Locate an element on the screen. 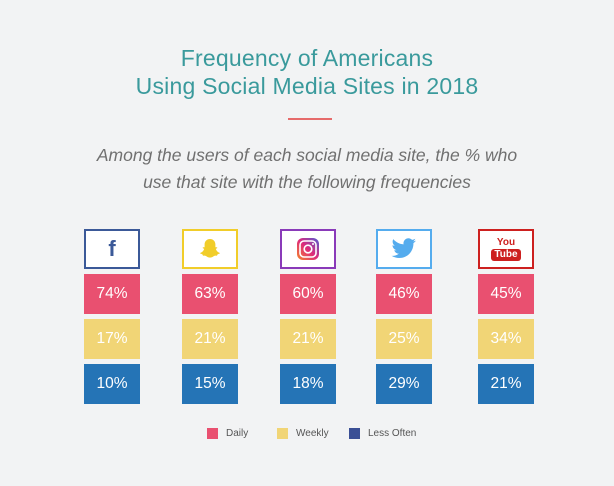 This screenshot has width=614, height=486. legend-item-less-often: Less Often is located at coordinates (382, 433).